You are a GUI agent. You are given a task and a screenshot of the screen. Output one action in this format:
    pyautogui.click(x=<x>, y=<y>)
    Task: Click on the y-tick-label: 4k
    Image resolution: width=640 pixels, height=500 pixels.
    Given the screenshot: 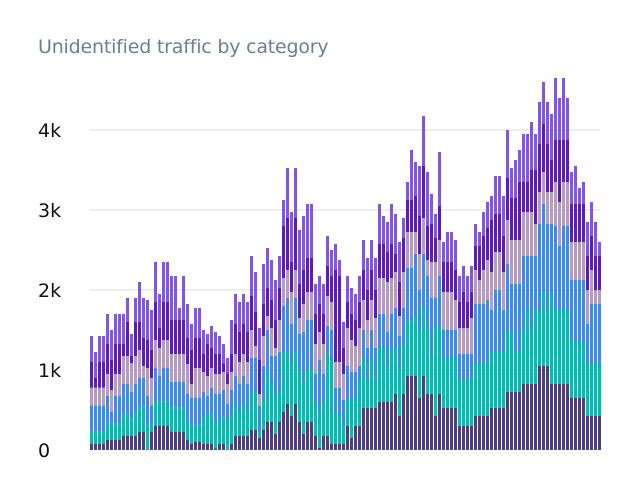 What is the action you would take?
    pyautogui.click(x=49, y=131)
    